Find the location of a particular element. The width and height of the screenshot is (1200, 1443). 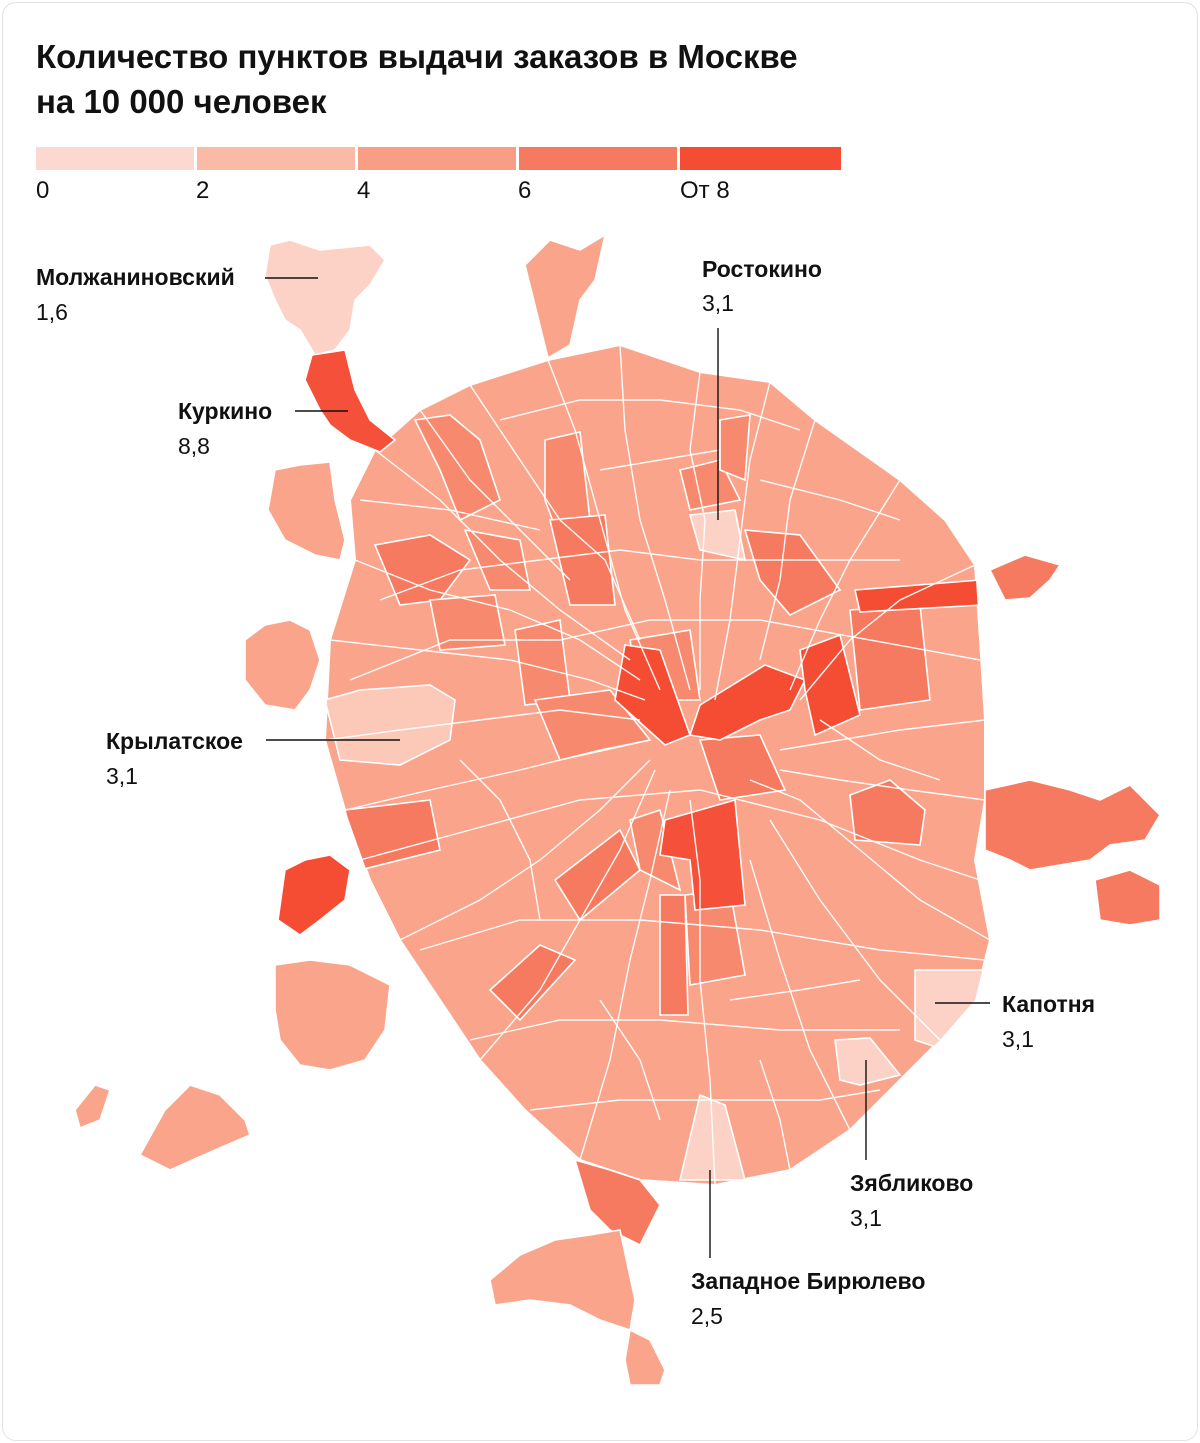

callout-kapotnya-name: Капотня is located at coordinates (1049, 1004).